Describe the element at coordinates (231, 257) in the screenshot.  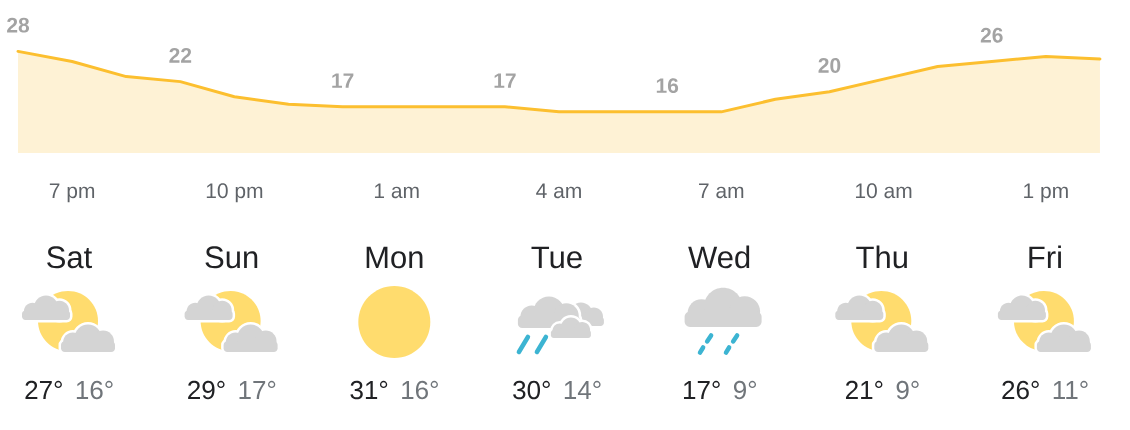
I see `category-label: Sun` at that location.